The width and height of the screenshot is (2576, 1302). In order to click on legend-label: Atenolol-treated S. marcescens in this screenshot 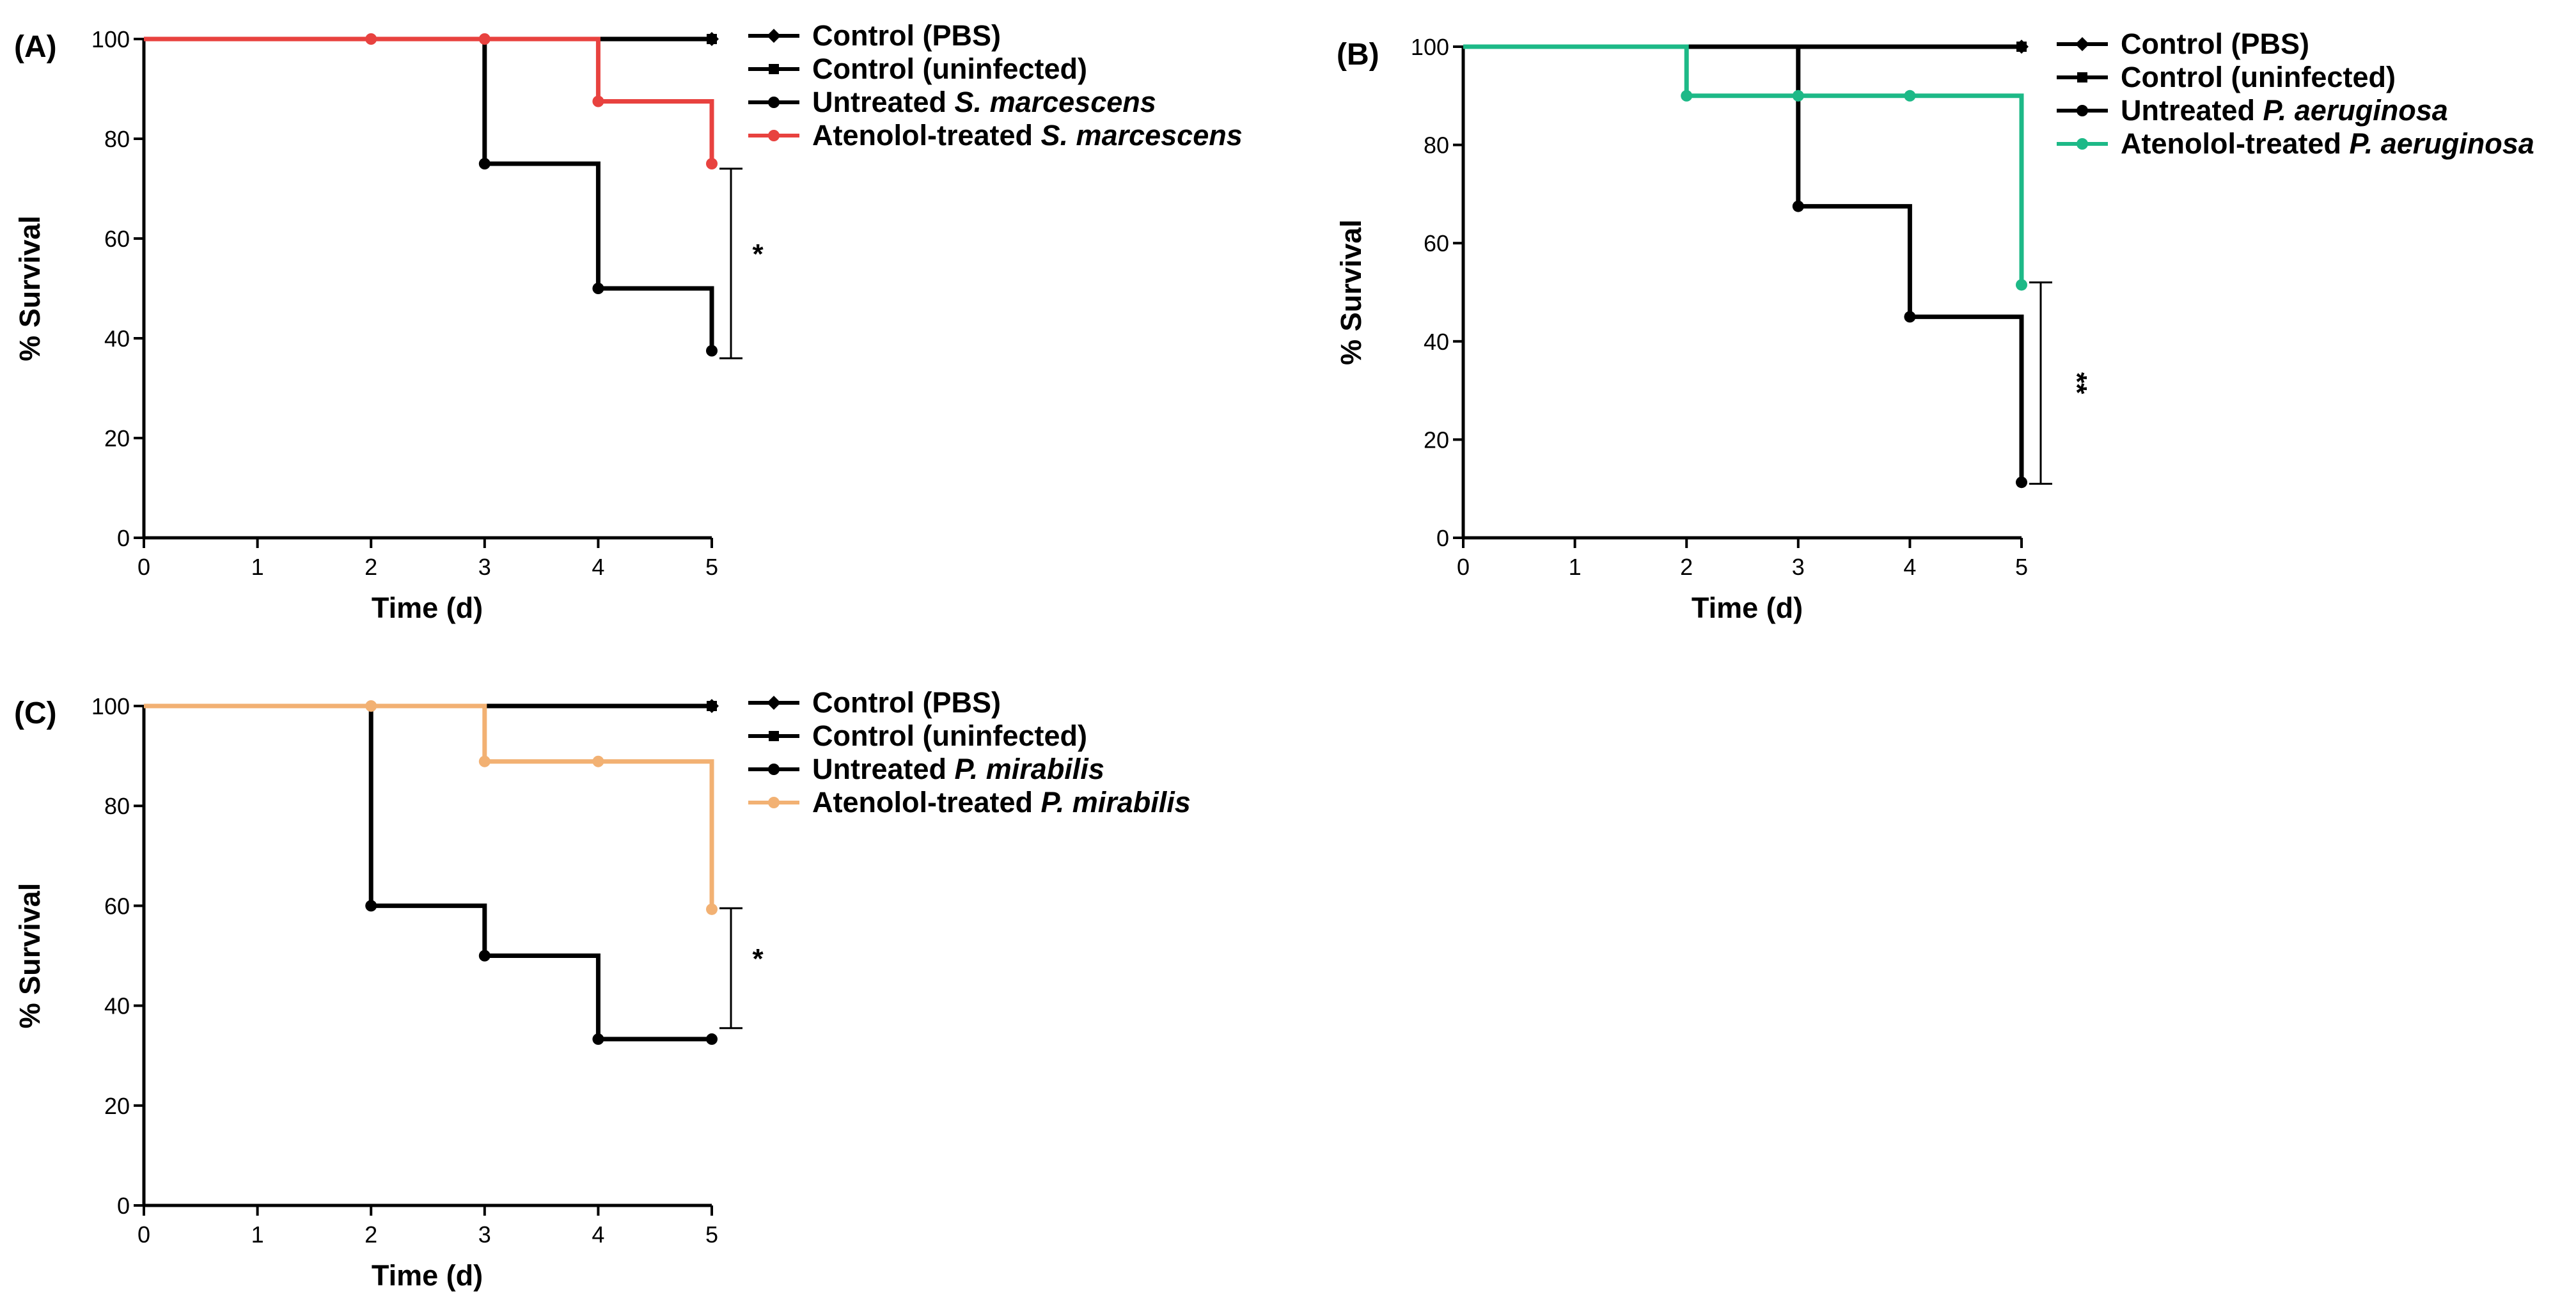, I will do `click(1027, 135)`.